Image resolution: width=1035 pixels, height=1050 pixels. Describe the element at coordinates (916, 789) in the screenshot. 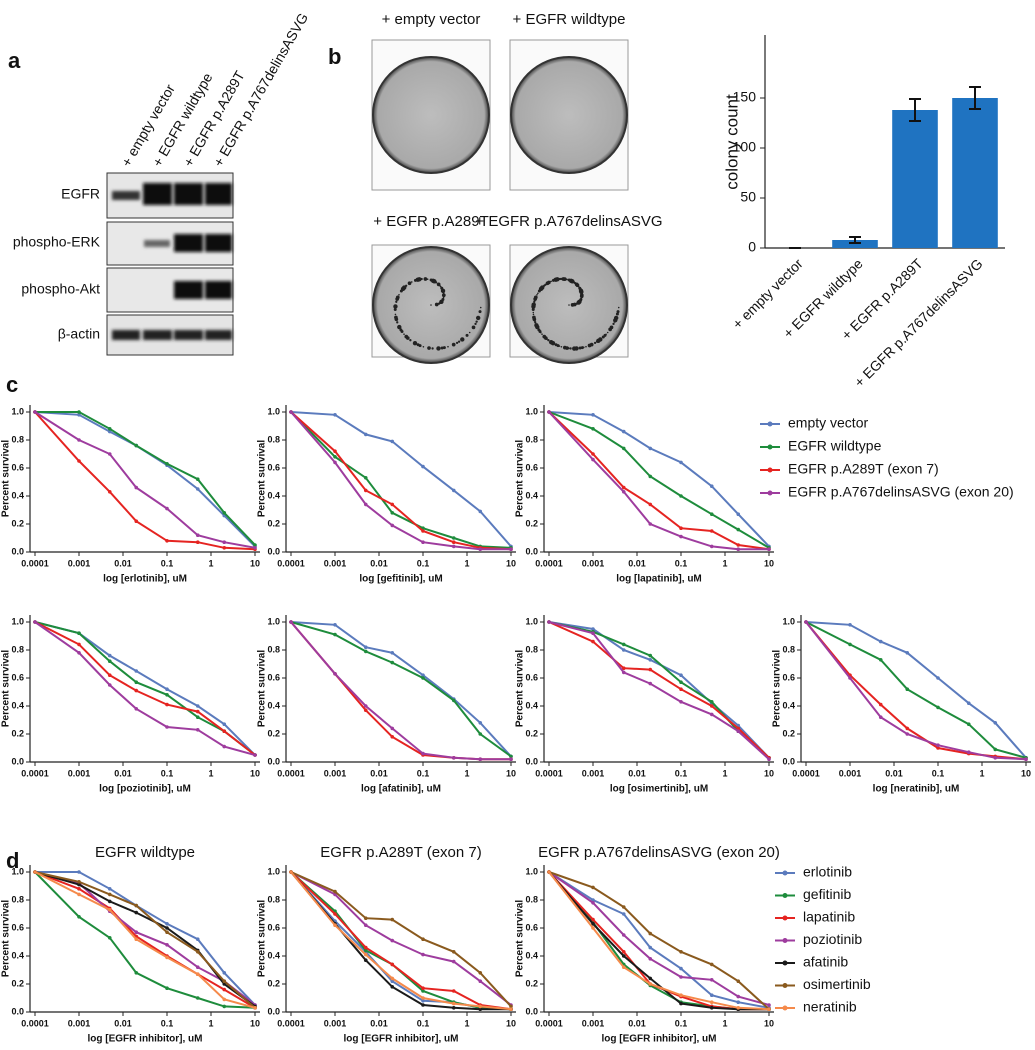

I see `x-axis-label: log [neratinib], uM` at that location.